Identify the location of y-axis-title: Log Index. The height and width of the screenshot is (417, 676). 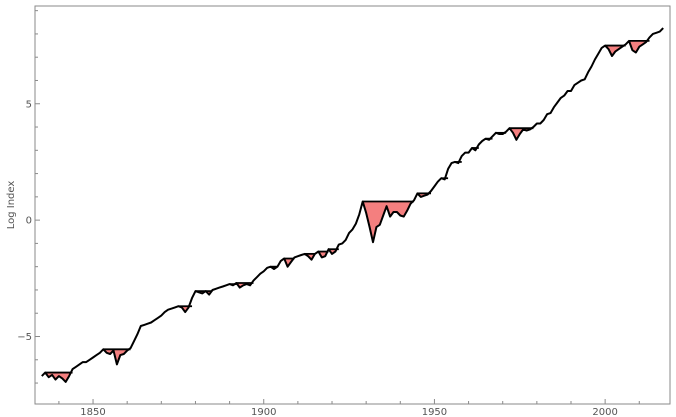
(11, 205).